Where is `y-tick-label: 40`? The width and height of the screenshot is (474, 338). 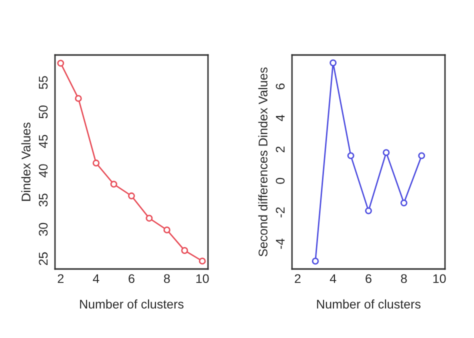 y-tick-label: 40 is located at coordinates (43, 171).